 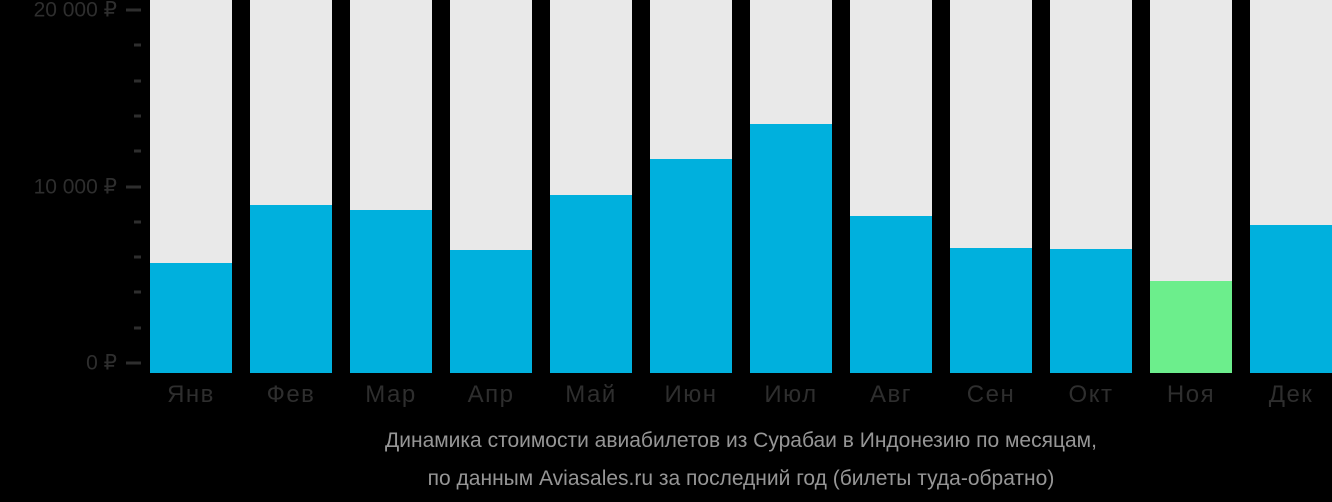 What do you see at coordinates (891, 294) in the screenshot?
I see `bar-aug` at bounding box center [891, 294].